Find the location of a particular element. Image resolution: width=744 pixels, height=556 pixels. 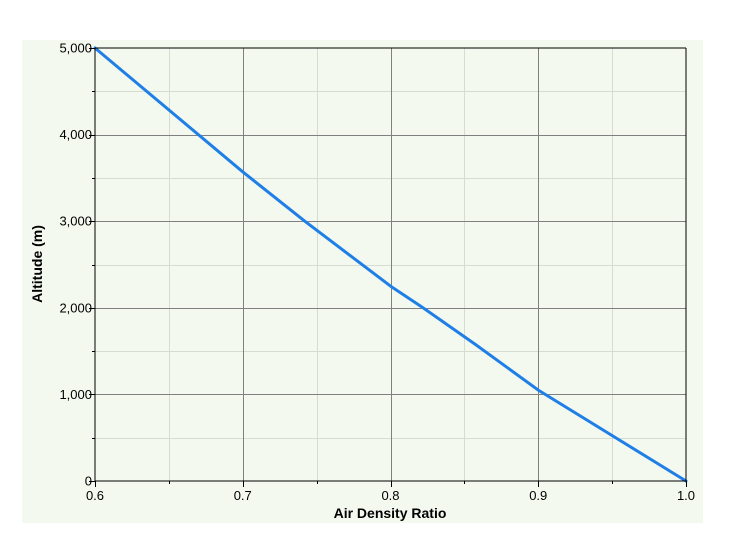

y-tick-label: 1,000 is located at coordinates (75, 394).